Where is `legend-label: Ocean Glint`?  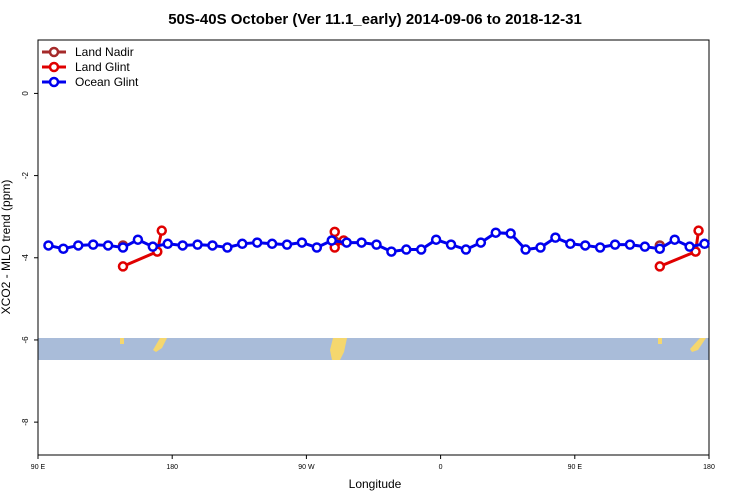 legend-label: Ocean Glint is located at coordinates (107, 82).